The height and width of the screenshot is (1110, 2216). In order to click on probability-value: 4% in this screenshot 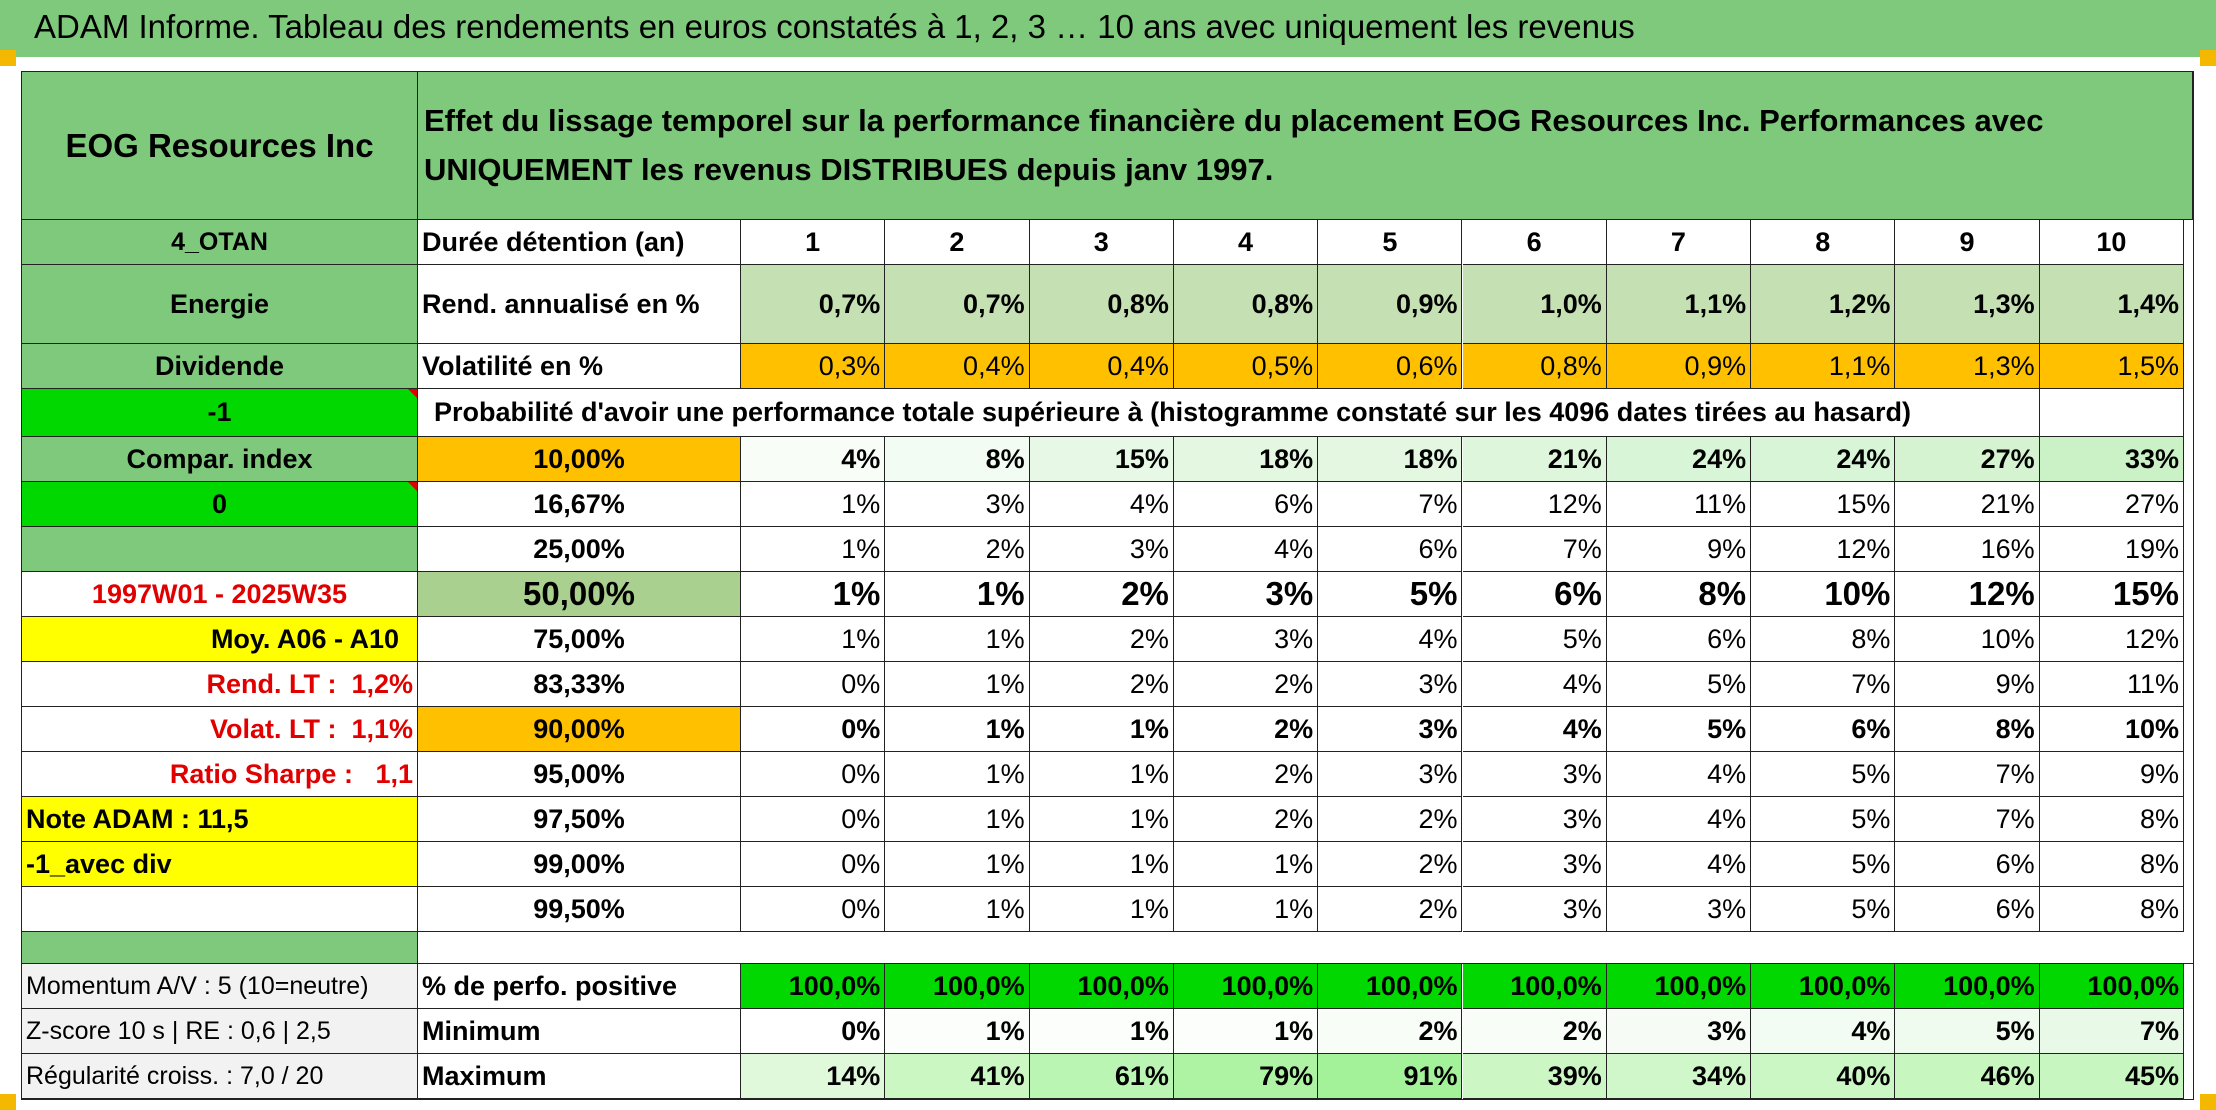, I will do `click(813, 459)`.